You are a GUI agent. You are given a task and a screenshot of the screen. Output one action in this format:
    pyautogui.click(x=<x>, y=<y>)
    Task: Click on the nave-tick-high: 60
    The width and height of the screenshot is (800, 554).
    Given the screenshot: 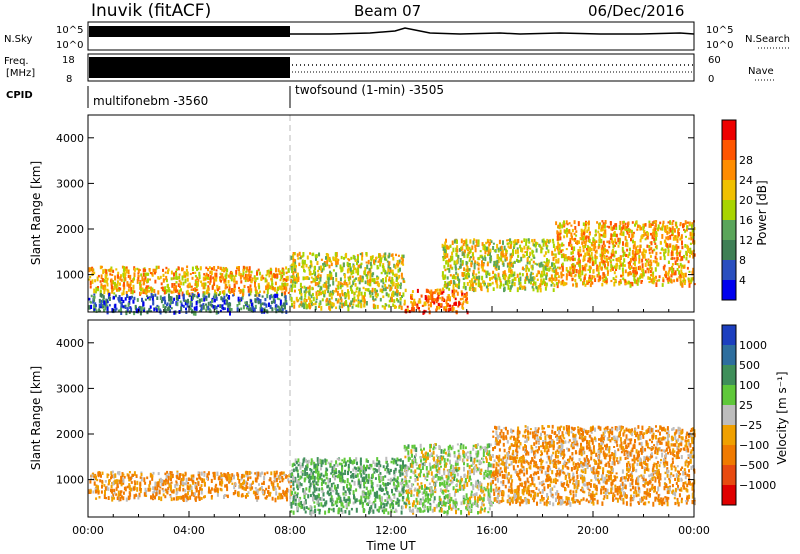 What is the action you would take?
    pyautogui.click(x=714, y=60)
    